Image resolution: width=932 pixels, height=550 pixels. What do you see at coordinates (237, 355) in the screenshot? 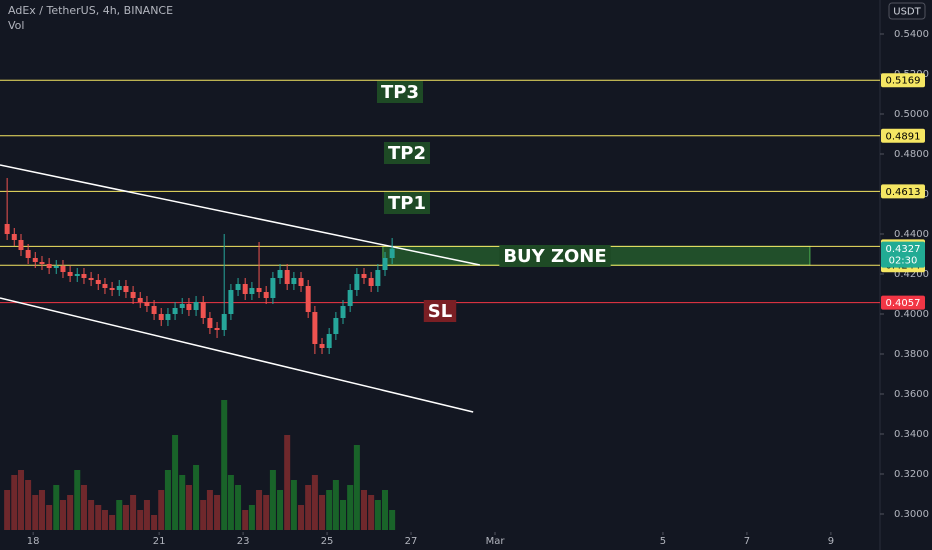
I see `trendline` at bounding box center [237, 355].